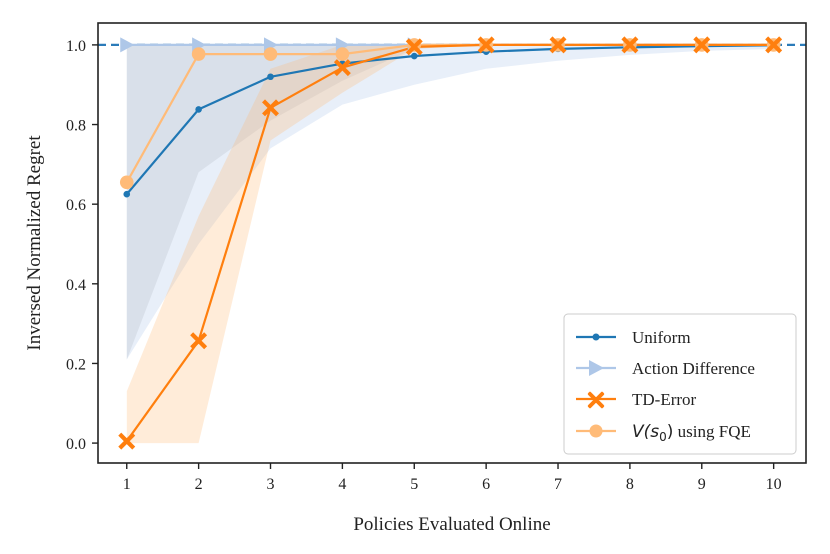 This screenshot has height=554, width=830. Describe the element at coordinates (76, 285) in the screenshot. I see `y-tick-label-2: 0.4` at that location.